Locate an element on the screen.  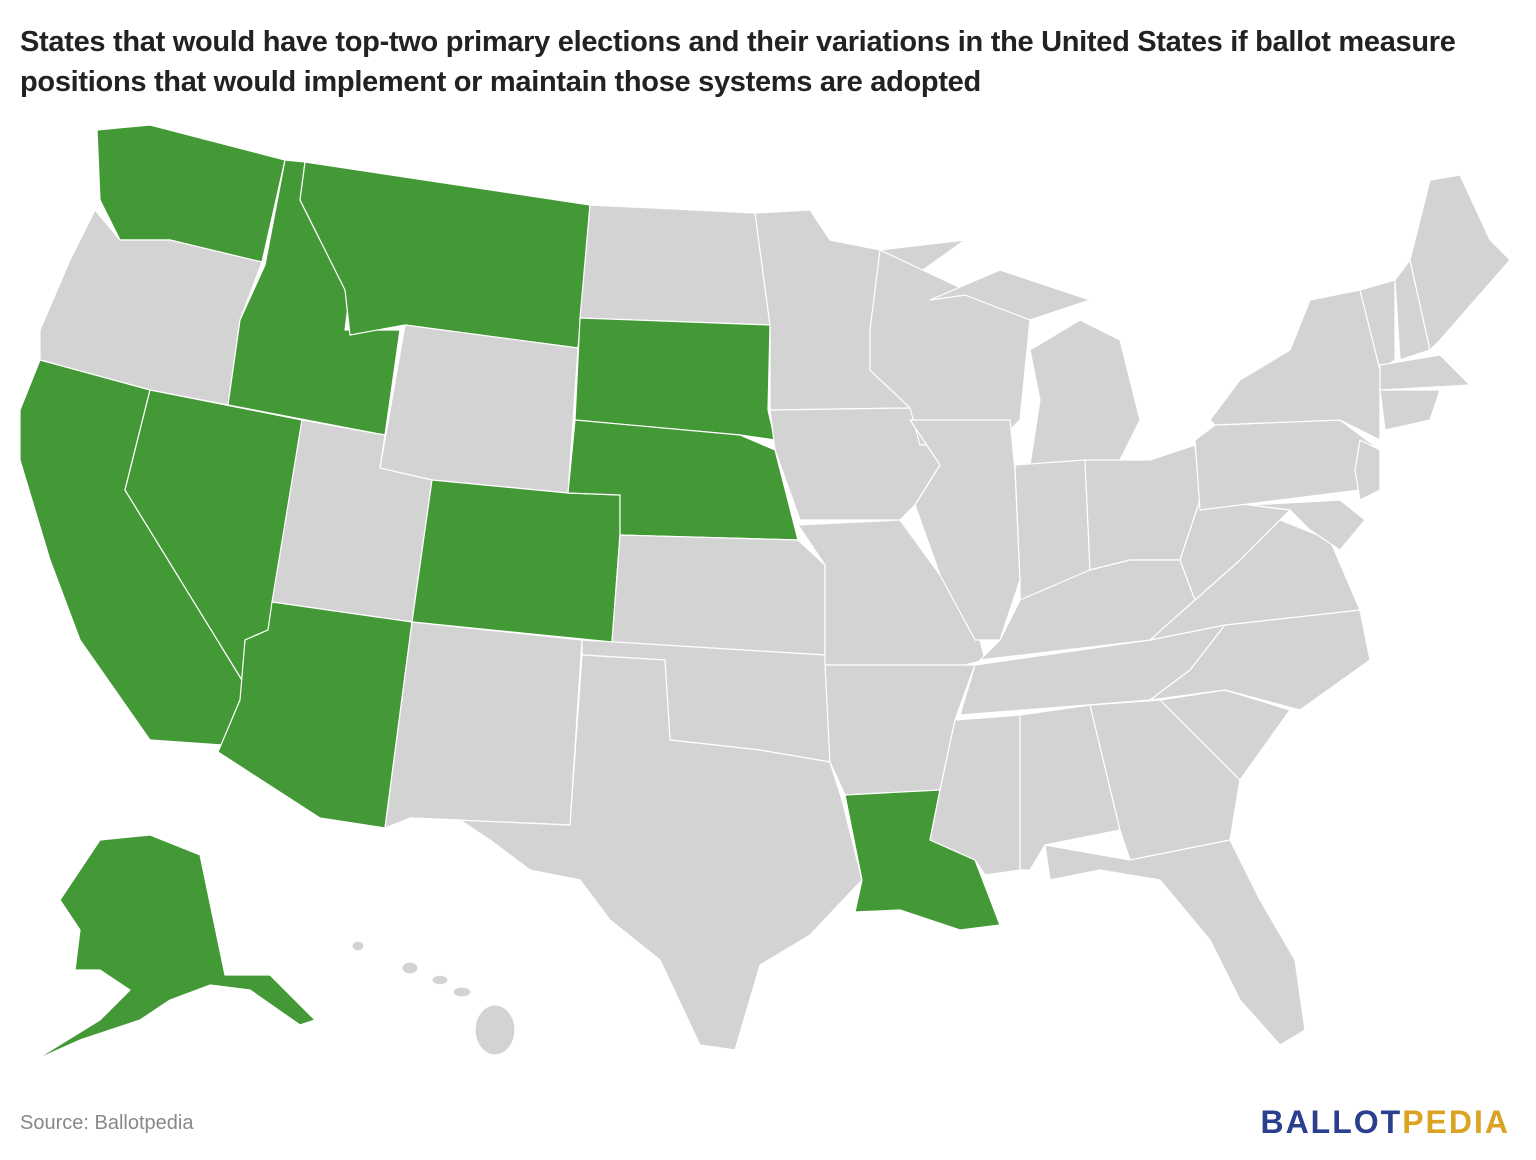
logo: BALLOTPEDIA is located at coordinates (1385, 1122).